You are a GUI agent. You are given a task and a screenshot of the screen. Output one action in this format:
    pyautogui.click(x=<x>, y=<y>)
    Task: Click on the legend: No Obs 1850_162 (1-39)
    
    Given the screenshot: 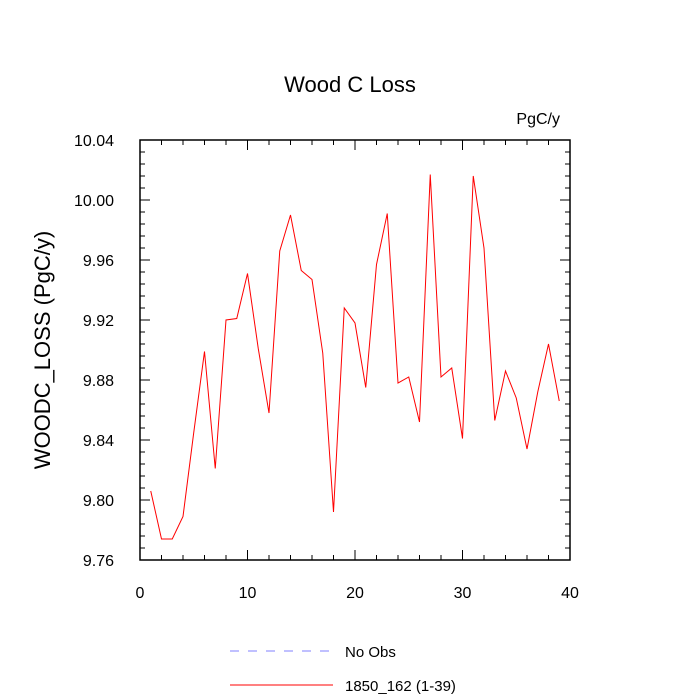 What is the action you would take?
    pyautogui.click(x=343, y=669)
    